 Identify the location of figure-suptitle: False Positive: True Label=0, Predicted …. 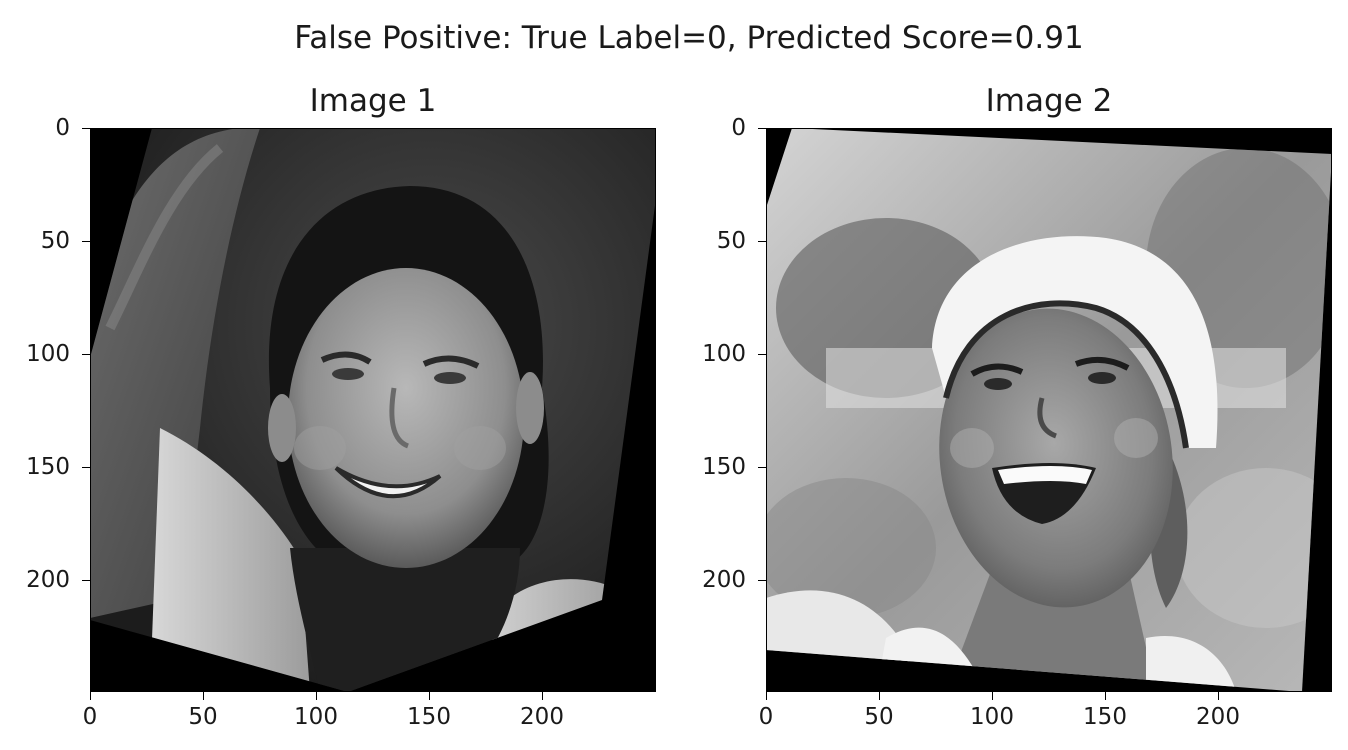
(689, 38).